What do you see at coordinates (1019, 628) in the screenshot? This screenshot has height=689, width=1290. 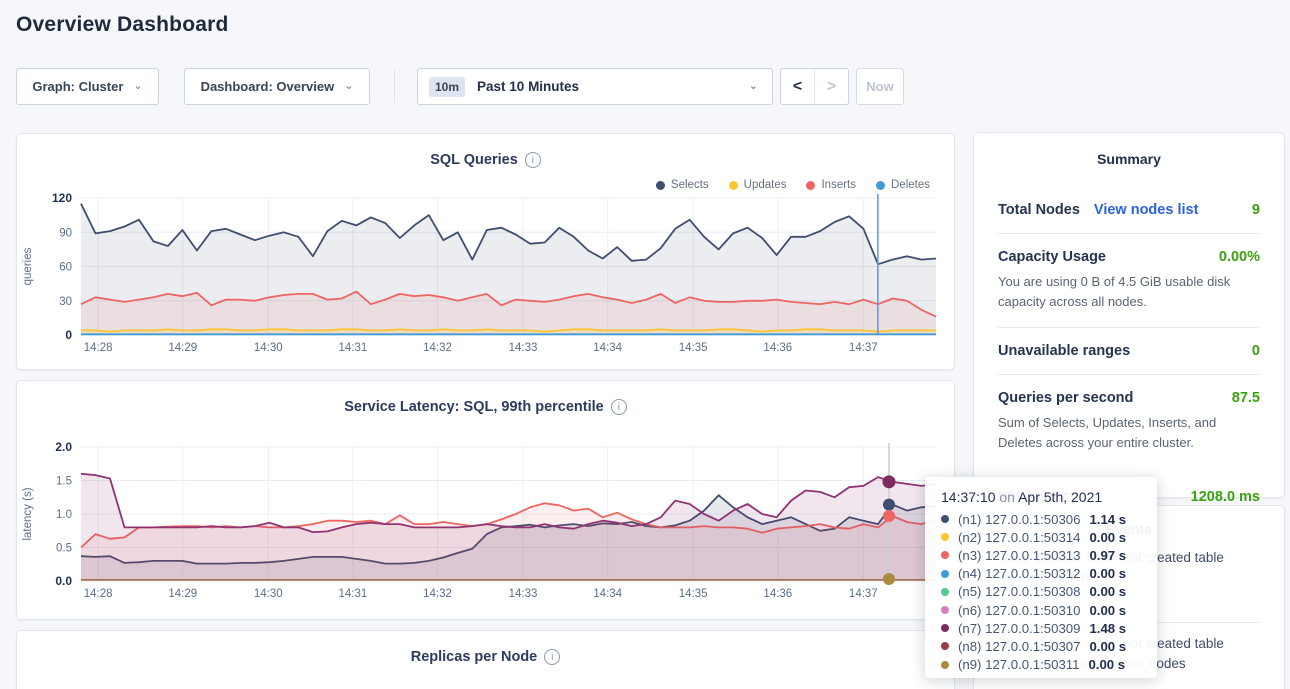 I see `node-address: (n7) 127.0.0.1:50309` at bounding box center [1019, 628].